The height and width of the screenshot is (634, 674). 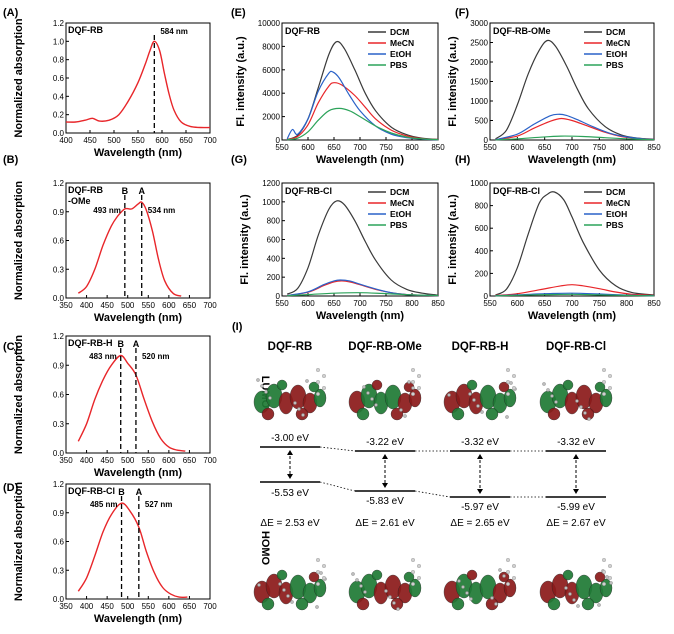 What do you see at coordinates (479, 183) in the screenshot?
I see `y-tick-label: 1000` at bounding box center [479, 183].